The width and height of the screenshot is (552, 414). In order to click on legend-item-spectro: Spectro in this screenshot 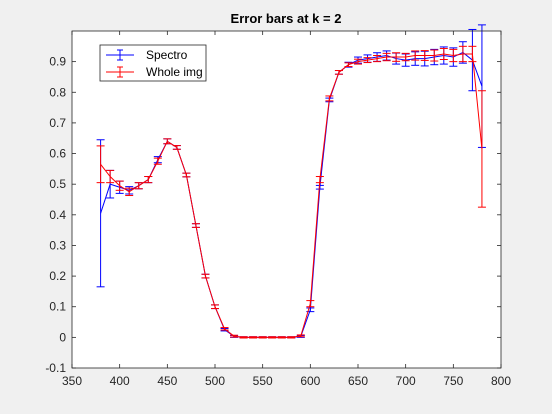, I will do `click(147, 55)`.